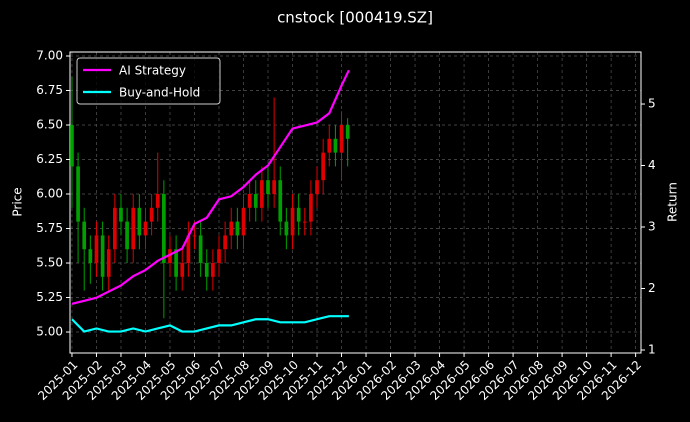  Describe the element at coordinates (652, 349) in the screenshot. I see `y2-tick-label: 1` at that location.